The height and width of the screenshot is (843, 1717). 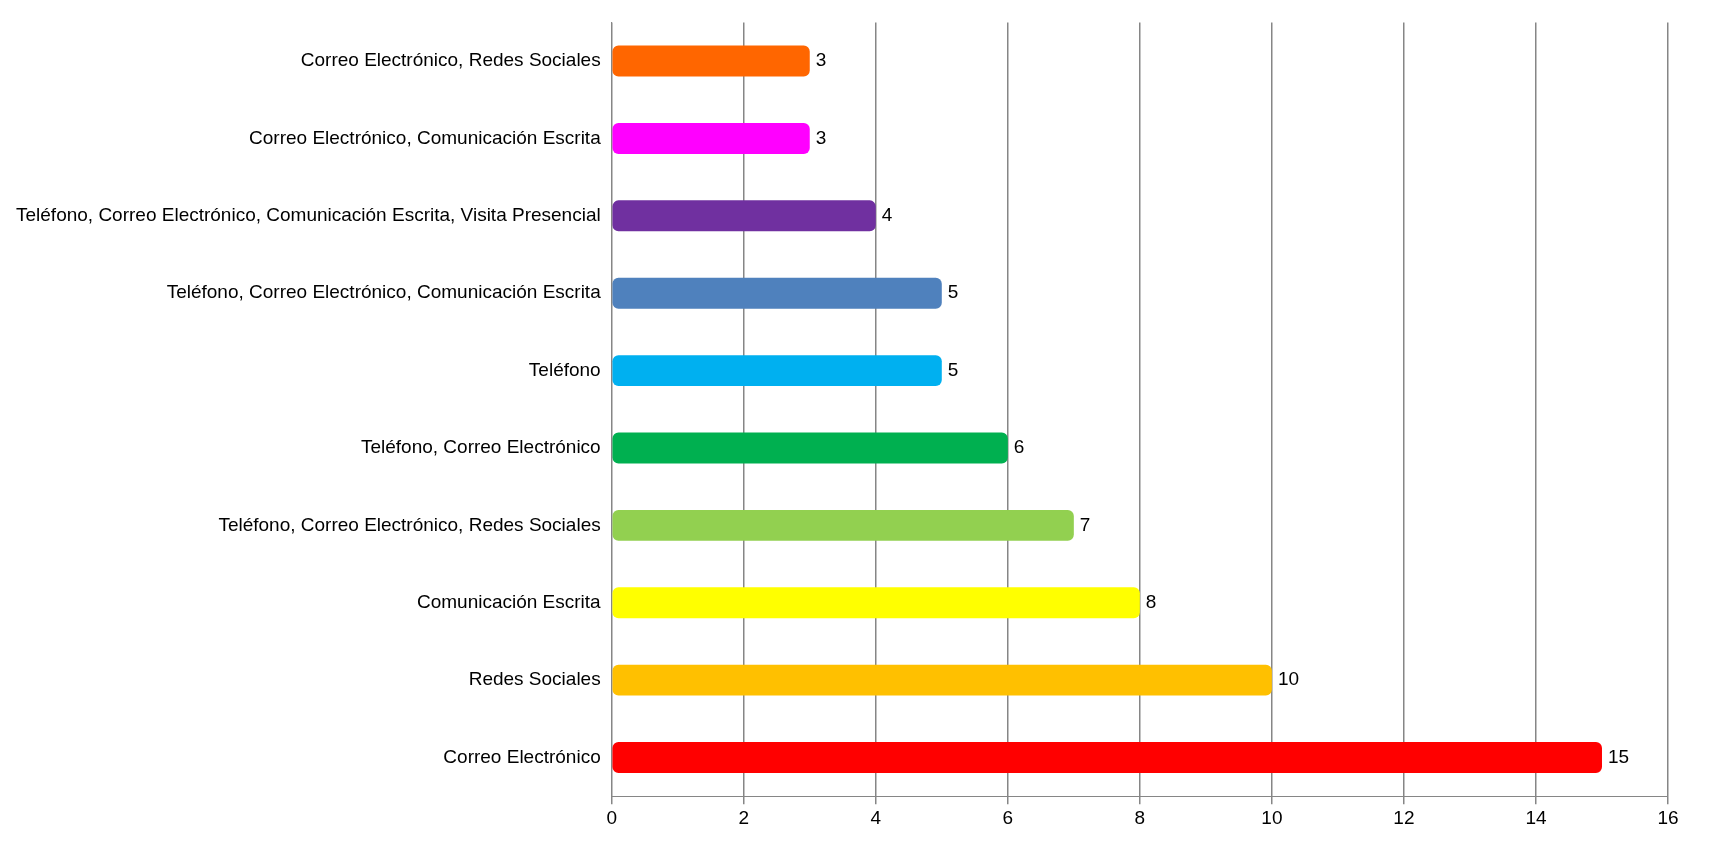 I want to click on data-label: 6, so click(x=1019, y=447).